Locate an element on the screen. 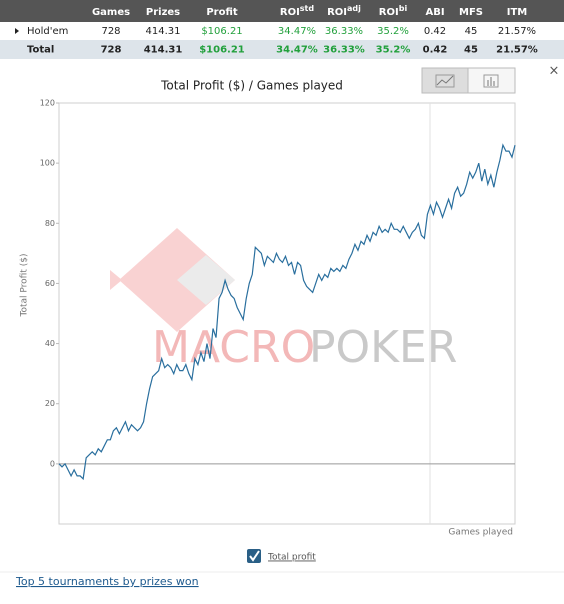  view-toggle is located at coordinates (468, 80).